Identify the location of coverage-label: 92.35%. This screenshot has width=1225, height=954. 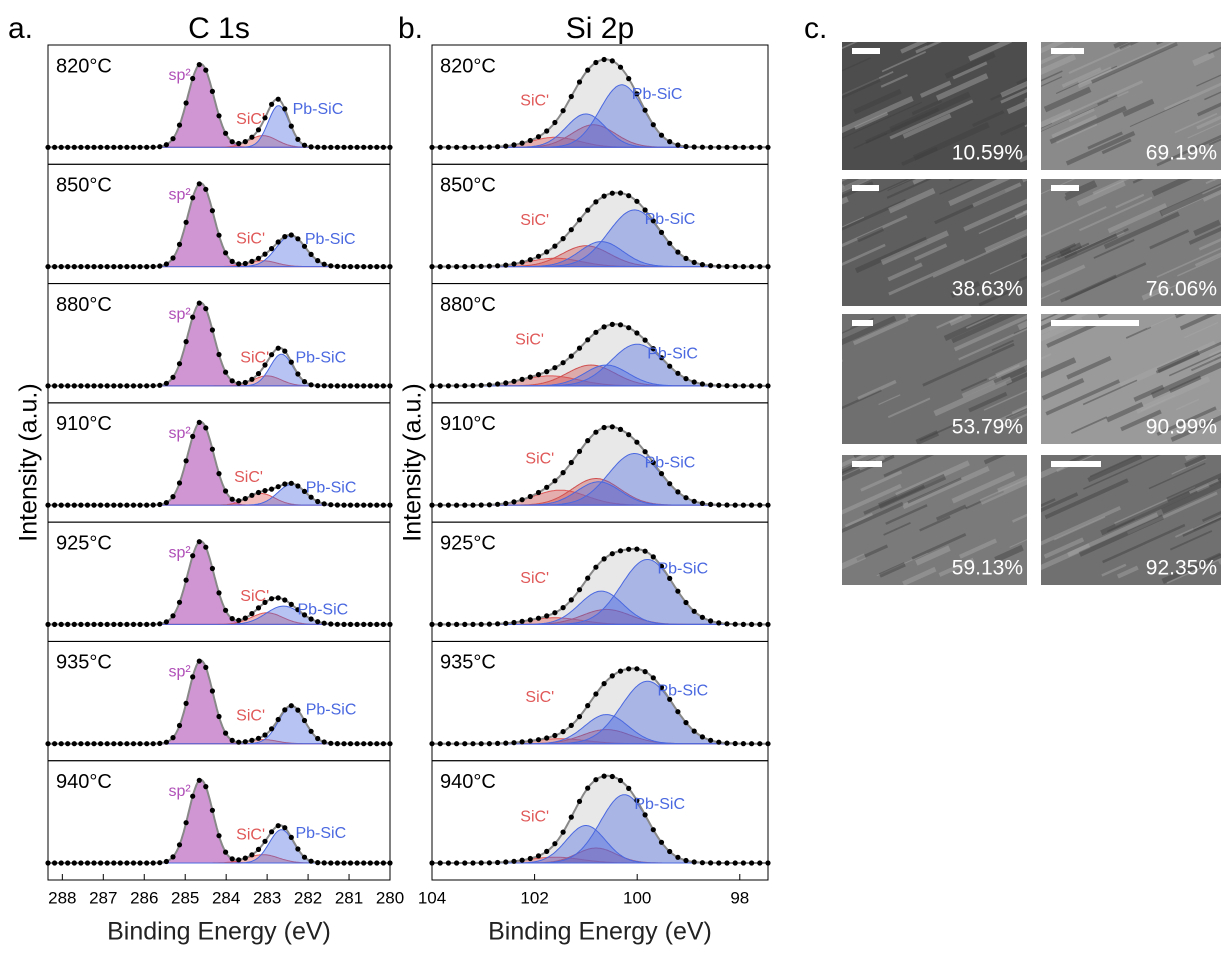
(1181, 568).